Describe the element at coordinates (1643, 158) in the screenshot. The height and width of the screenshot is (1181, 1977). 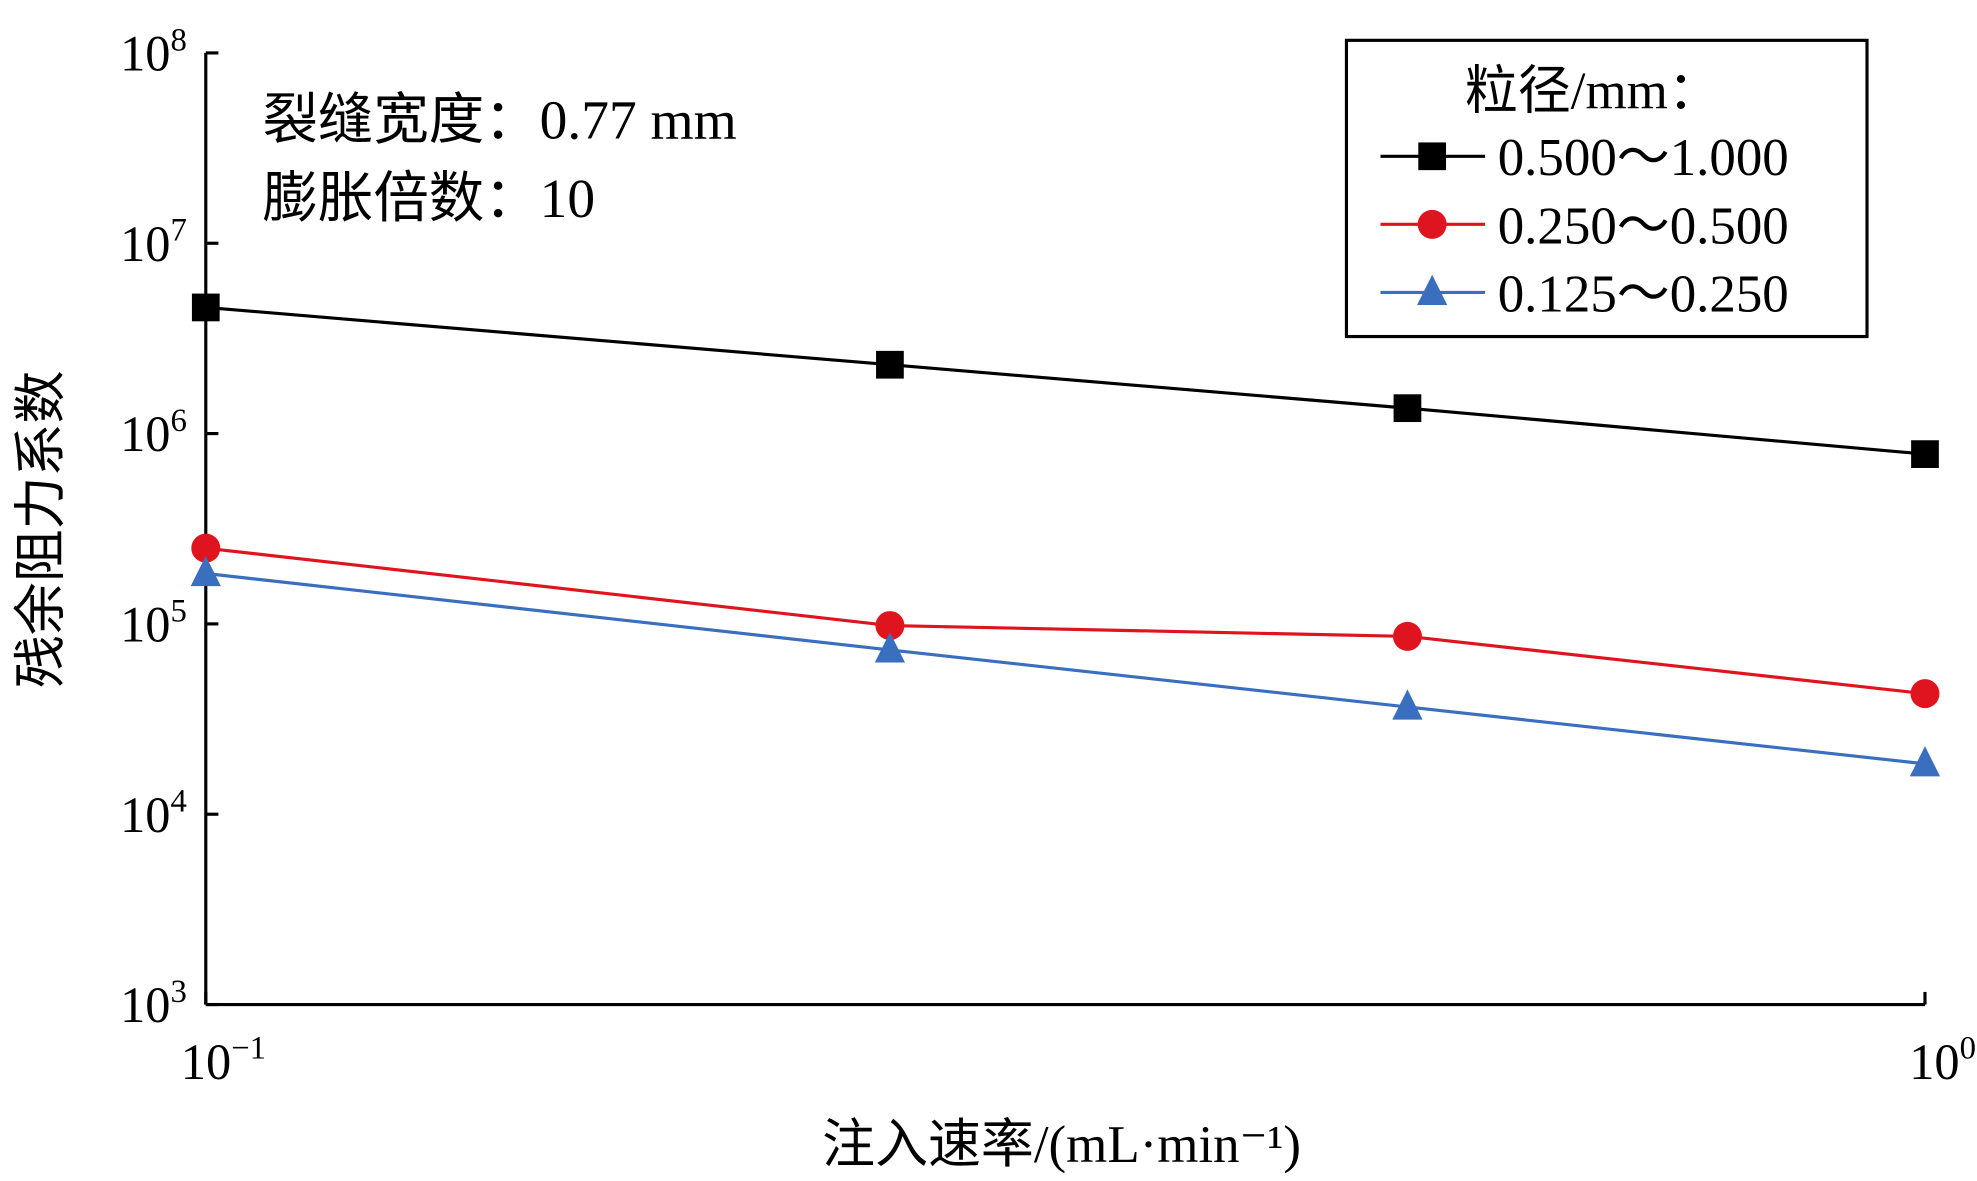
I see `legend-label: 0.500～1.000` at that location.